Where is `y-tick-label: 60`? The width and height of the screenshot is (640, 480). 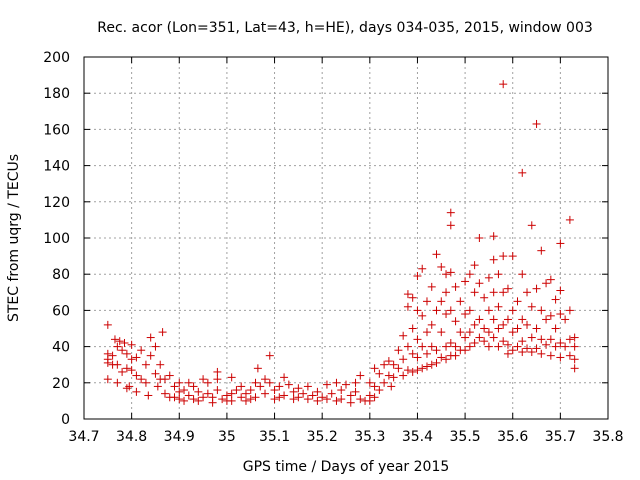
y-tick-label: 60 is located at coordinates (61, 311).